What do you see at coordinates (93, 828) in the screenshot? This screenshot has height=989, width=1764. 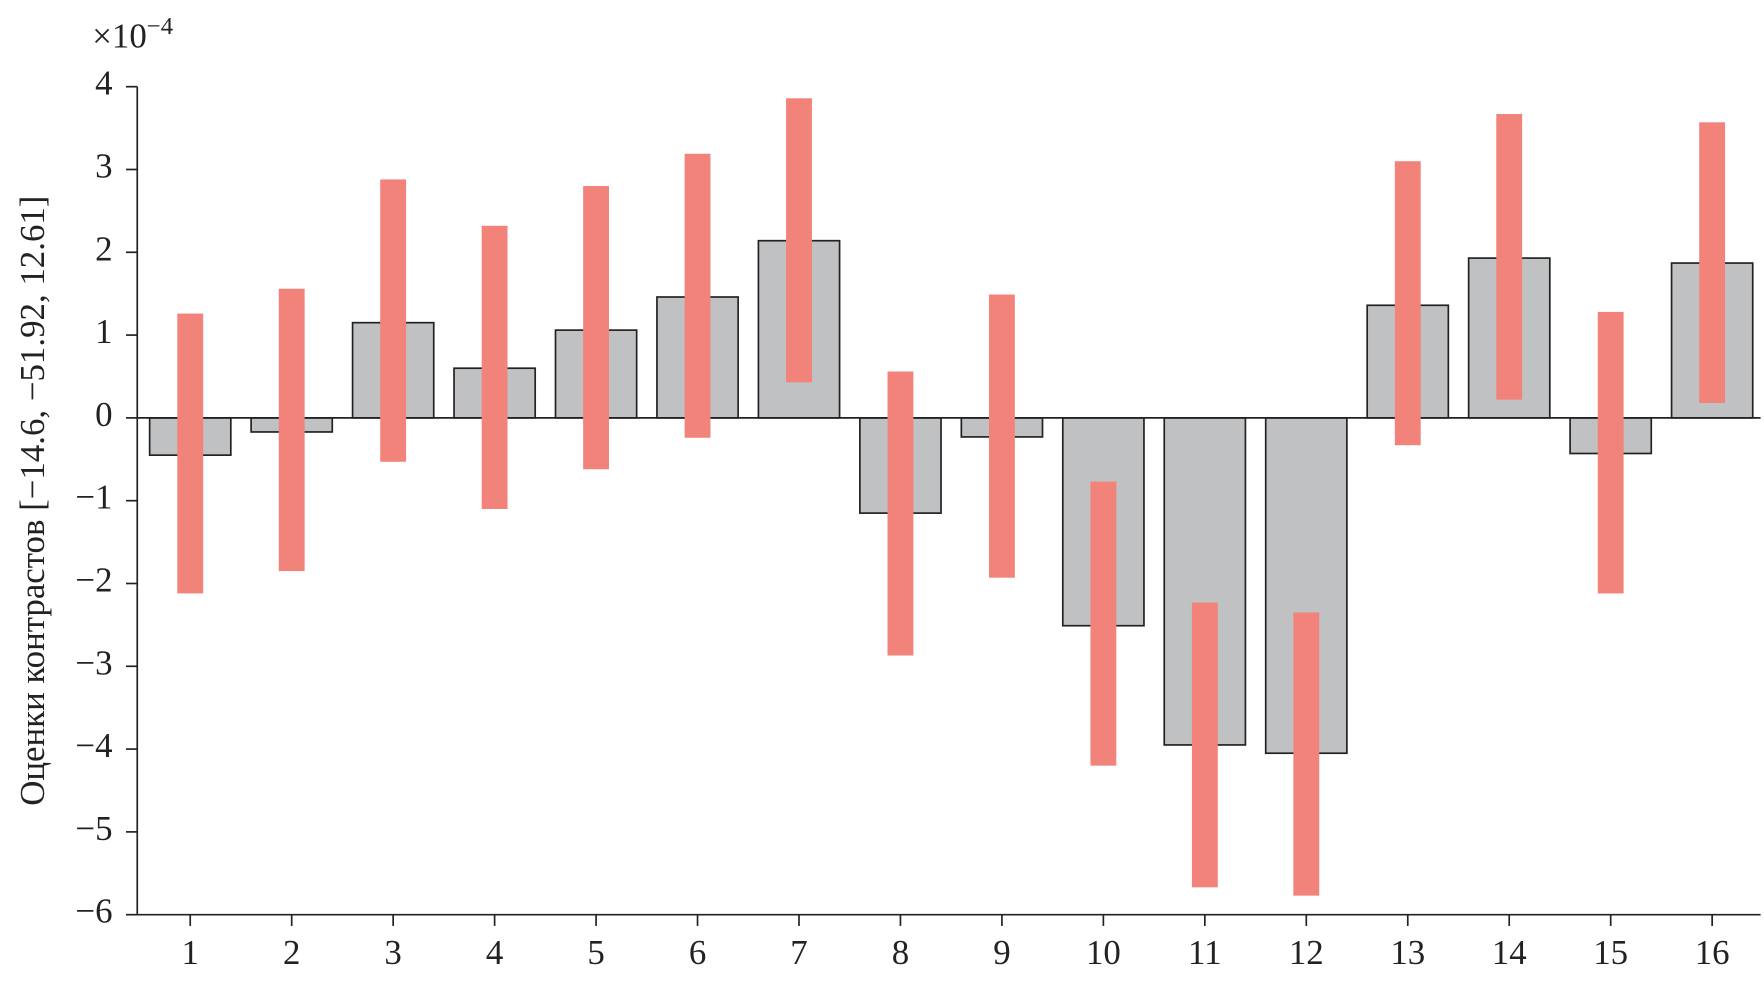 I see `y-tick-label: −5` at bounding box center [93, 828].